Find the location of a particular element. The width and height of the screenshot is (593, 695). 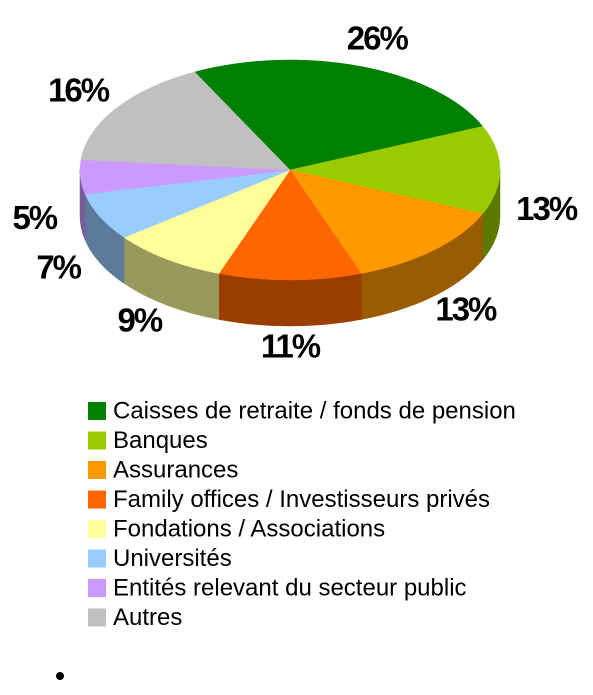

data-label: 5% is located at coordinates (34, 217).